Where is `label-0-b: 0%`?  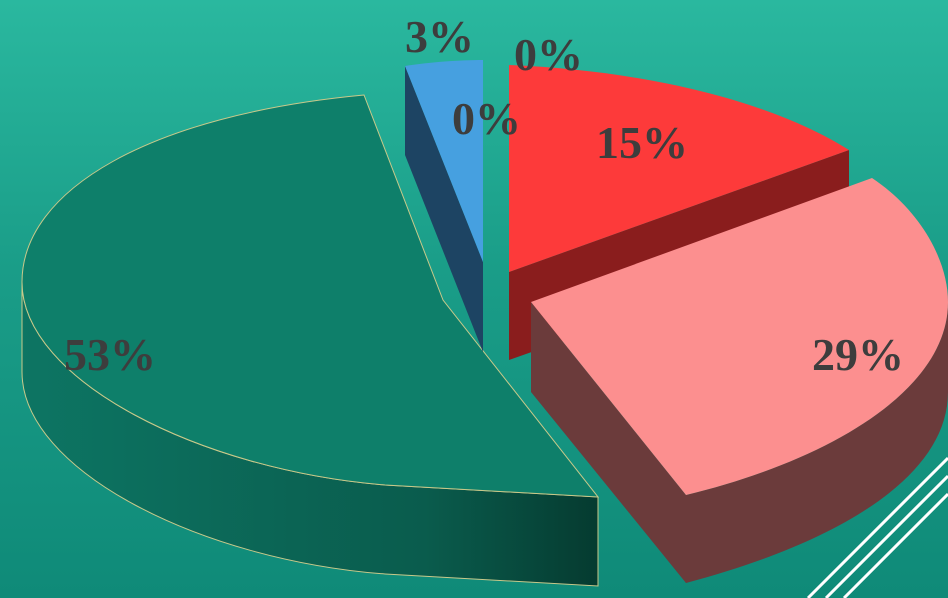 label-0-b: 0% is located at coordinates (548, 54).